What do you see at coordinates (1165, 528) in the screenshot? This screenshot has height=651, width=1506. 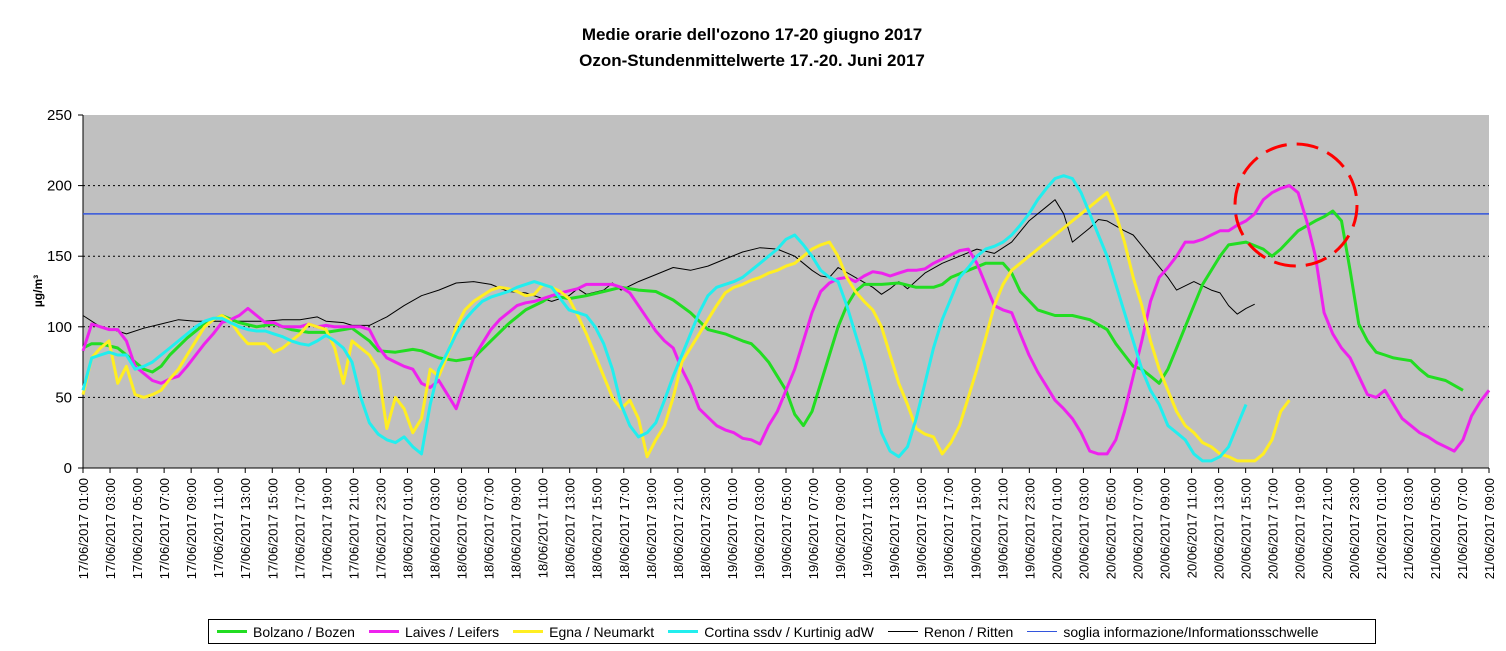 I see `x-tick-label: 20/06/2017 09:00` at bounding box center [1165, 528].